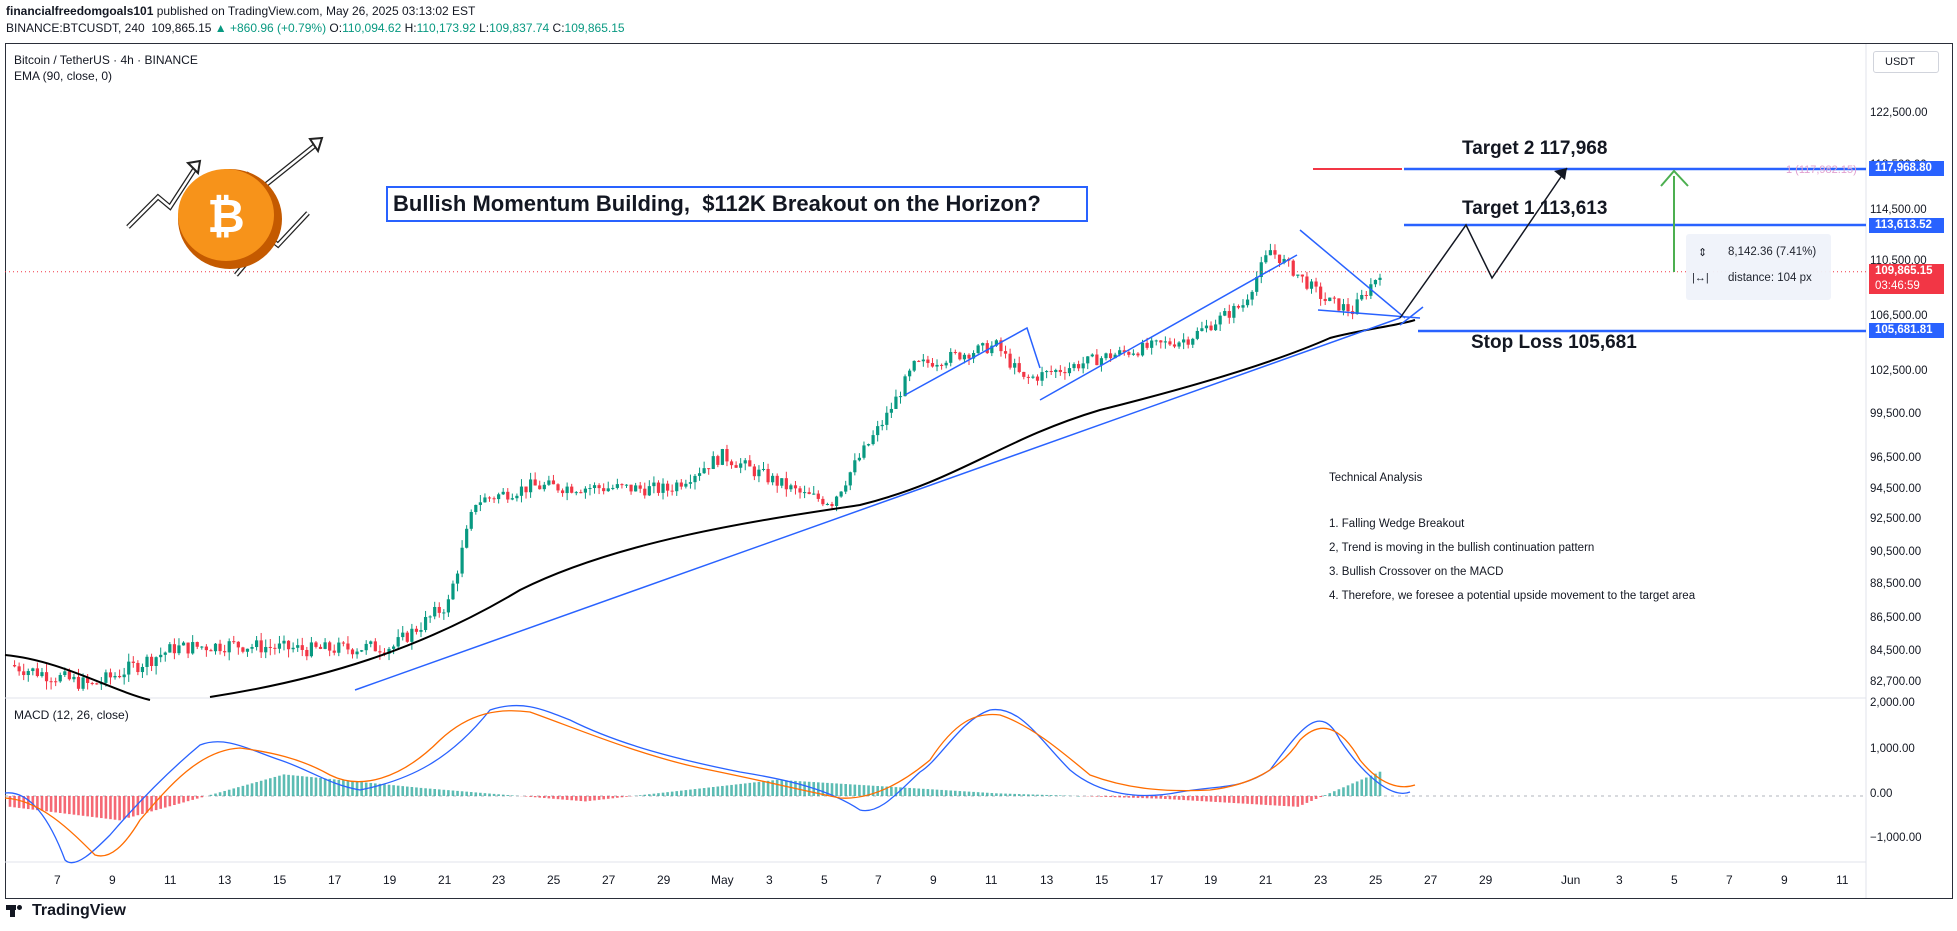  What do you see at coordinates (1899, 113) in the screenshot?
I see `price-axis-label: 122,500.00` at bounding box center [1899, 113].